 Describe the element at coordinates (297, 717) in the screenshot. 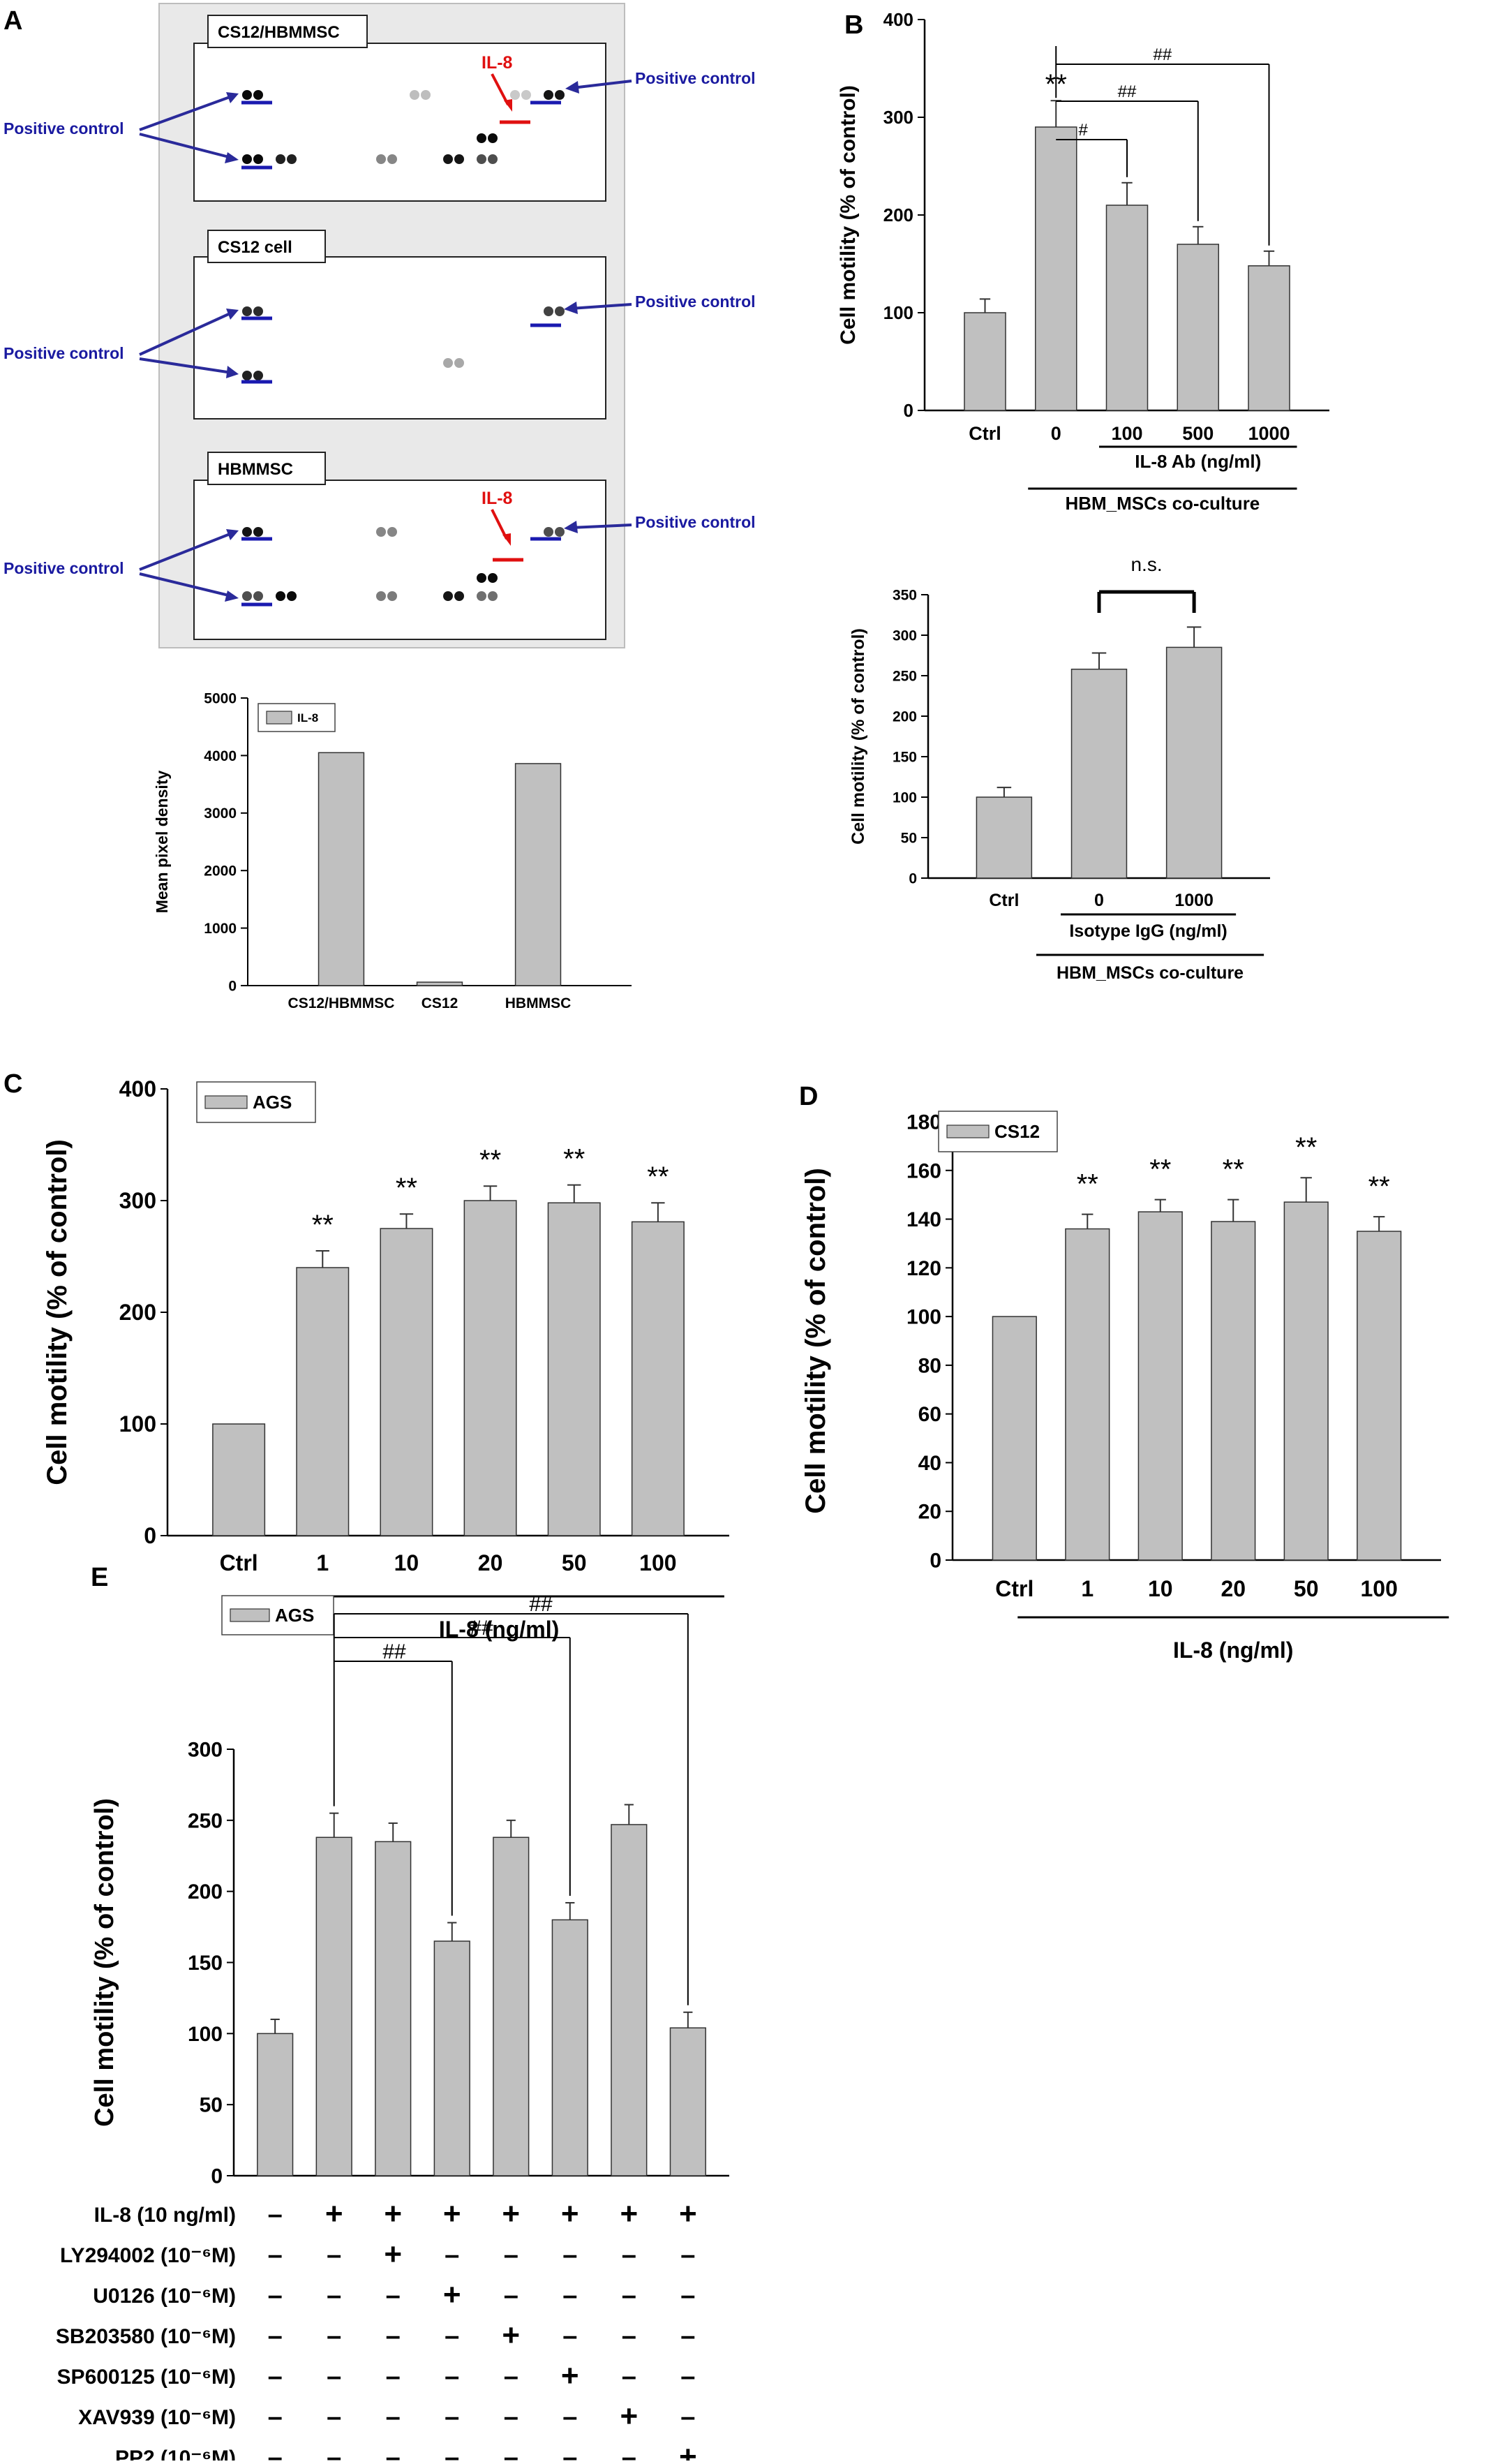

I see `legend-box` at that location.